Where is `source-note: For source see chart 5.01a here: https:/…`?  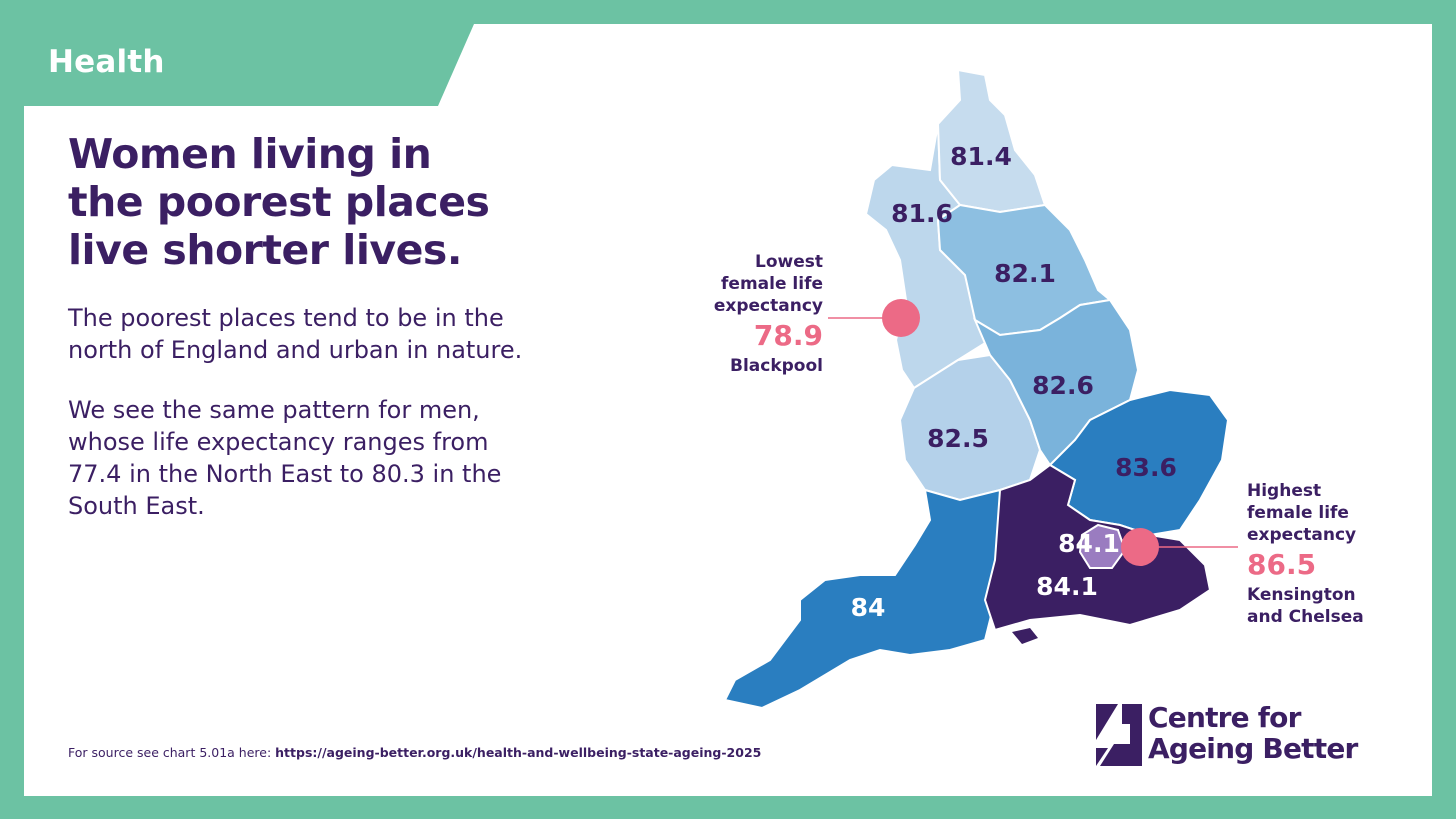 source-note: For source see chart 5.01a here: https:/… is located at coordinates (414, 752).